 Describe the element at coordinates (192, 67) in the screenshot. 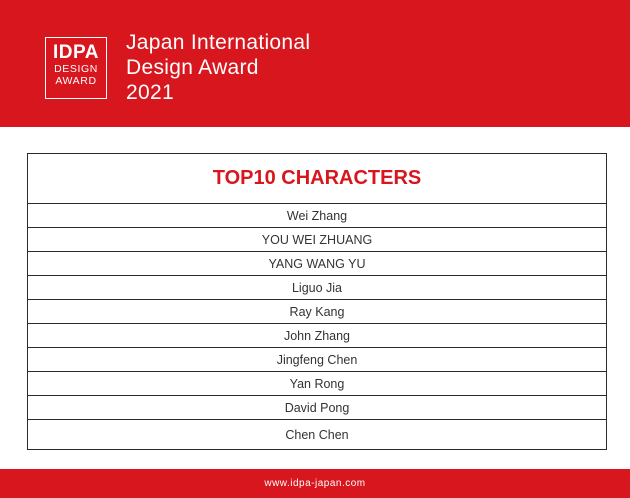

I see `award-title-line-2: Design Award` at that location.